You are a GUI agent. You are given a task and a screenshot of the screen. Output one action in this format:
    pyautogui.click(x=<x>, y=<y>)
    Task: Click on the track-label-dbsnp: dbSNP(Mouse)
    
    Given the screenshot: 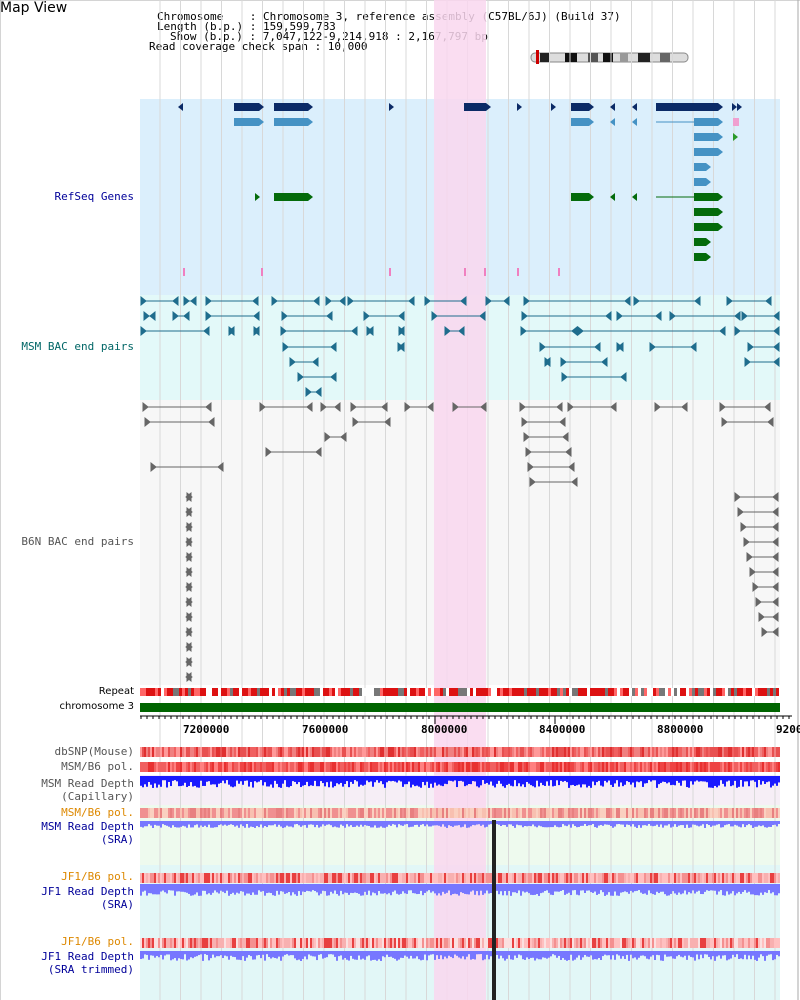 What is the action you would take?
    pyautogui.click(x=94, y=751)
    